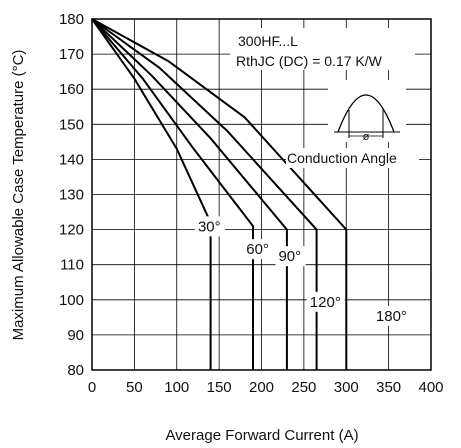 The height and width of the screenshot is (448, 461). Describe the element at coordinates (92, 387) in the screenshot. I see `x-tick-label: 0` at that location.